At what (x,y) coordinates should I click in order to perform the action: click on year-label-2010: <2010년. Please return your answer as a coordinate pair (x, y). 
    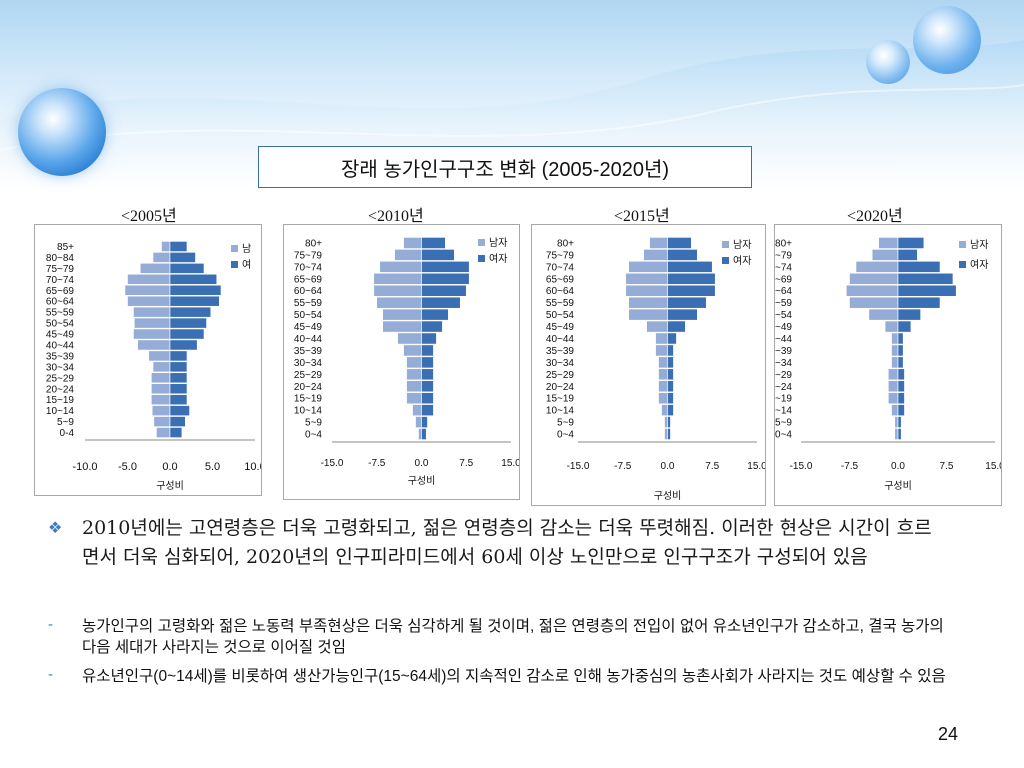
    Looking at the image, I should click on (396, 216).